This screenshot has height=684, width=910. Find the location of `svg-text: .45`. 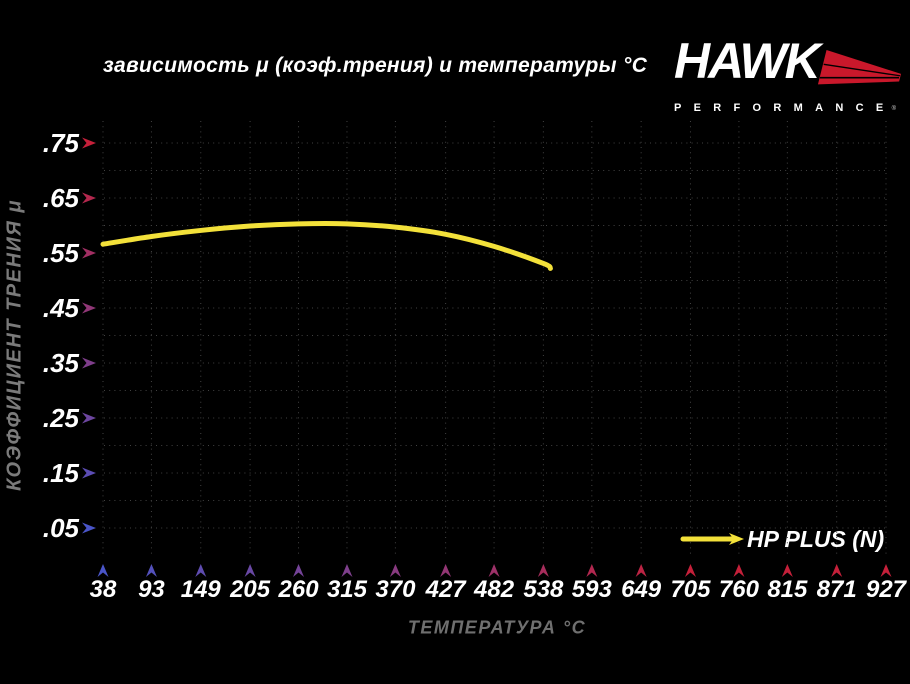

svg-text: .45 is located at coordinates (61, 308).